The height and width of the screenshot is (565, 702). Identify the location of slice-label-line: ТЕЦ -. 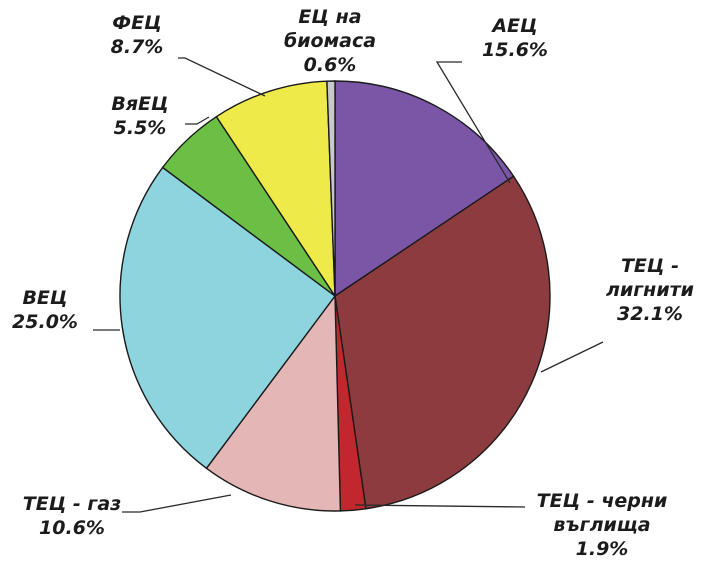
(650, 266).